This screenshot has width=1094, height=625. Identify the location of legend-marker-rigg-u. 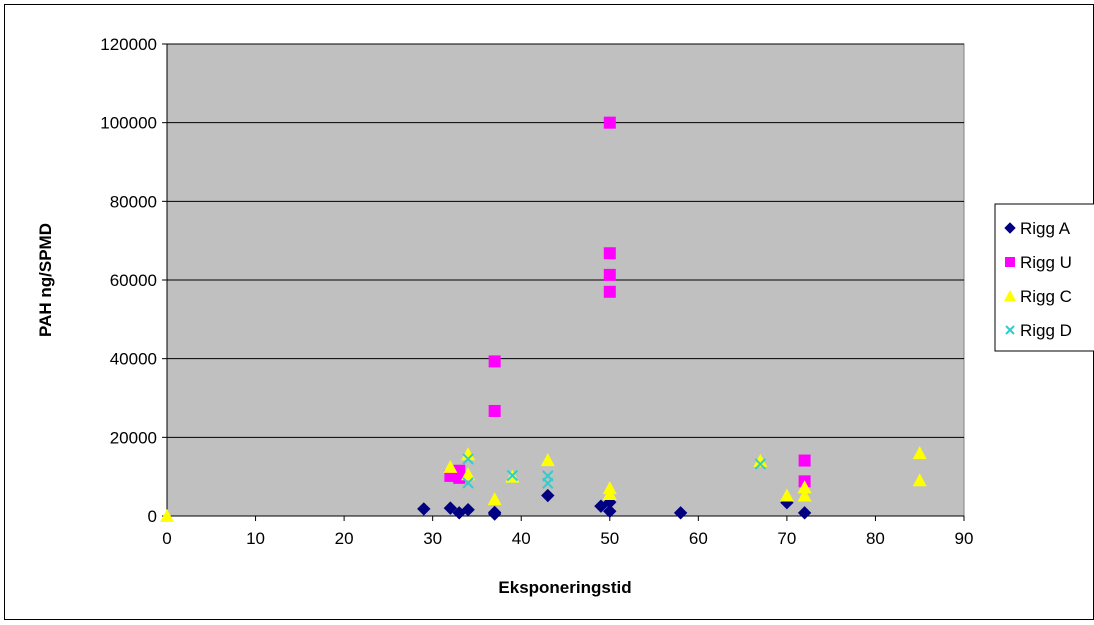
(1010, 262).